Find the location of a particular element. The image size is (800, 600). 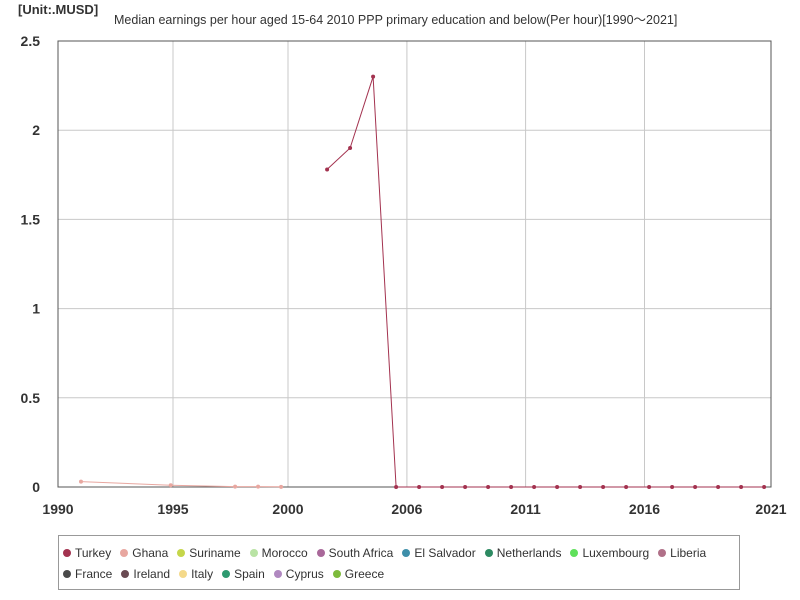

legend-label-luxembourg: Luxembourg is located at coordinates (616, 552).